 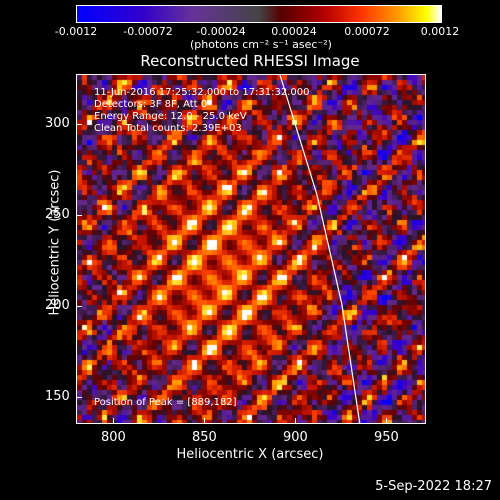 I want to click on colorbar-tick-label: 0.00072, so click(x=367, y=31).